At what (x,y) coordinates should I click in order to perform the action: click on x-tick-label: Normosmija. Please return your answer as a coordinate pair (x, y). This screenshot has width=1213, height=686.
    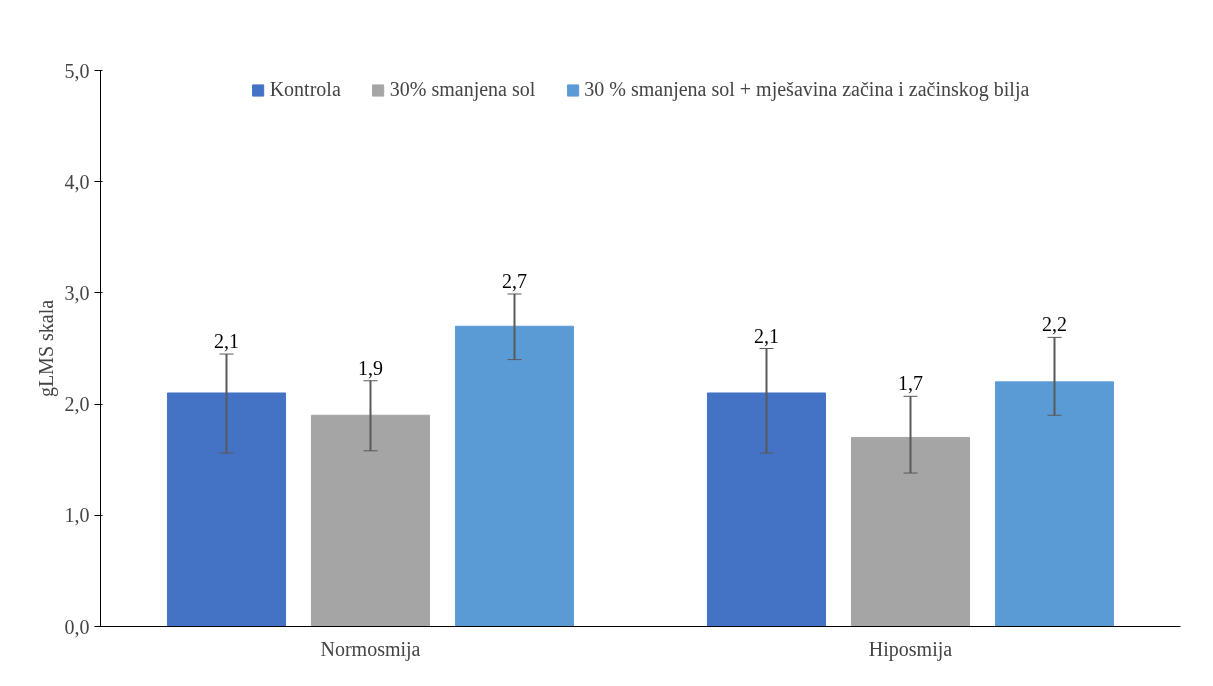
    Looking at the image, I should click on (370, 649).